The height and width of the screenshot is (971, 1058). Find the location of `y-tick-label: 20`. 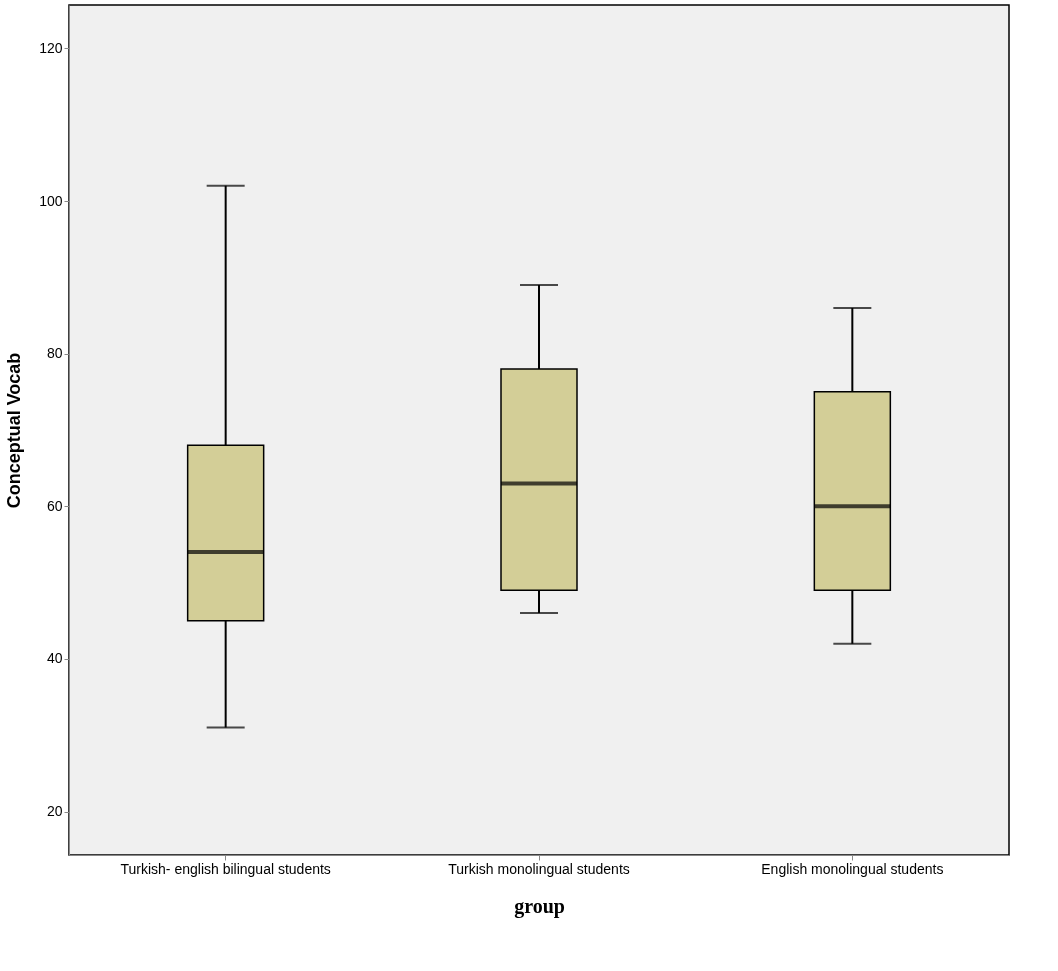

y-tick-label: 20 is located at coordinates (54, 811).